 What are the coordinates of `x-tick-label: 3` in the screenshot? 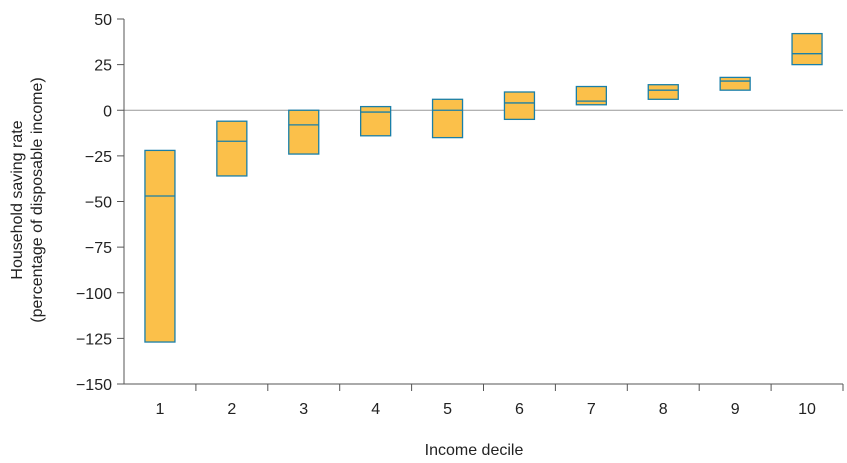 It's located at (303, 409).